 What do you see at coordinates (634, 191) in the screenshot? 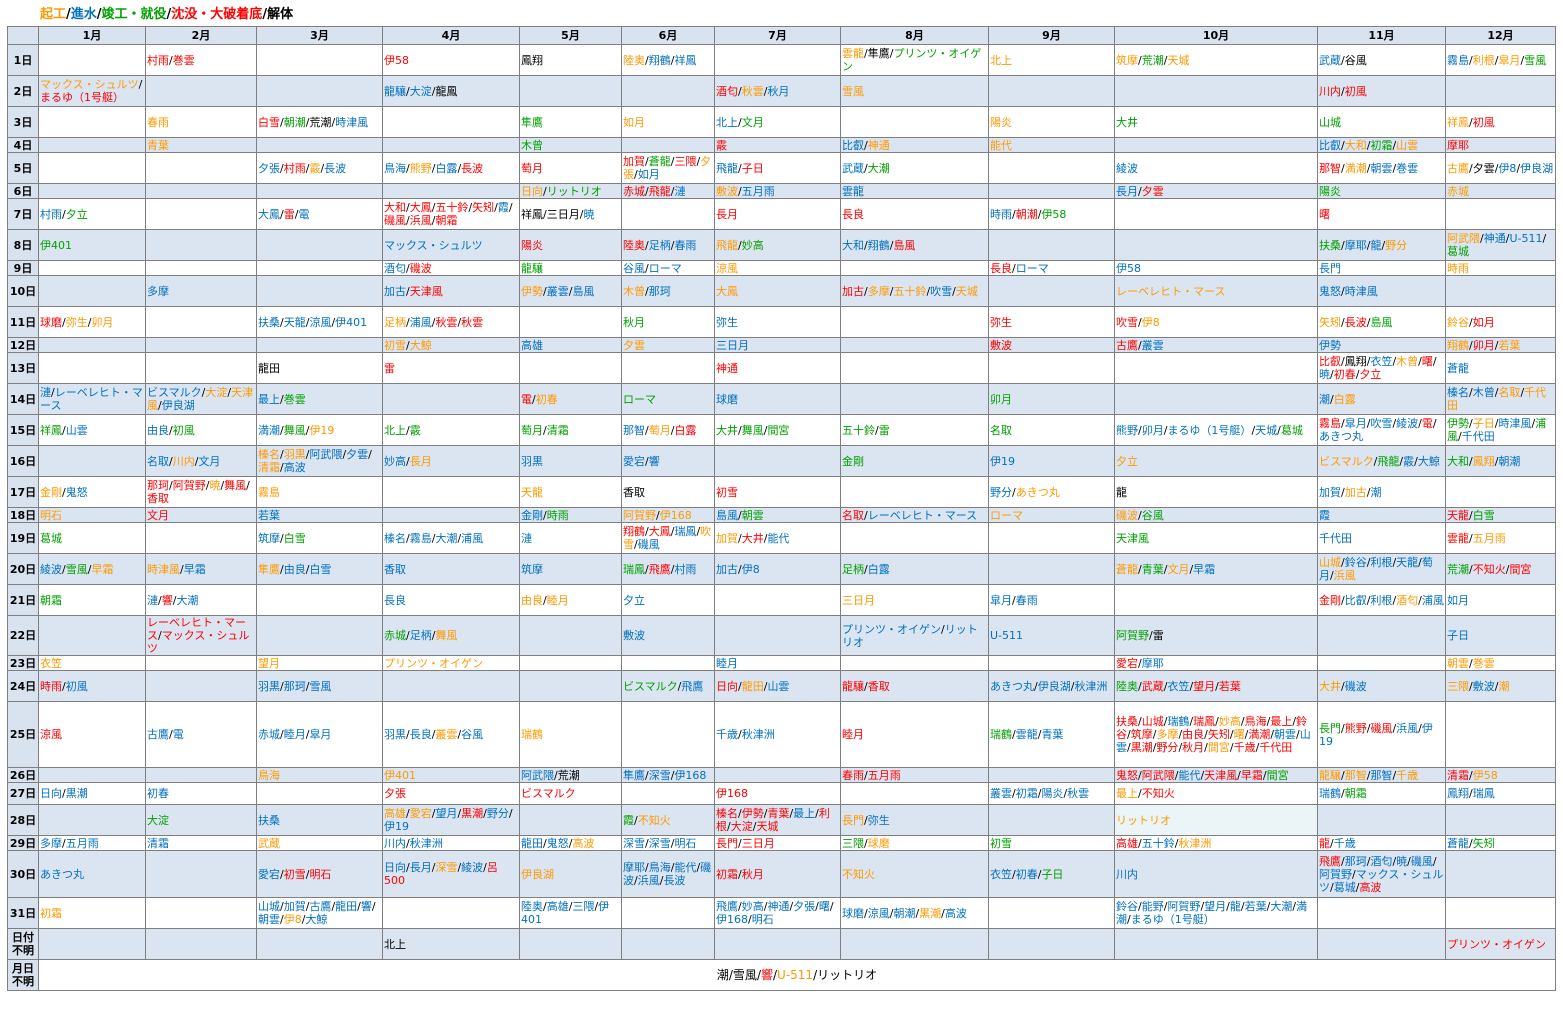
I see `ship-name: 赤城` at bounding box center [634, 191].